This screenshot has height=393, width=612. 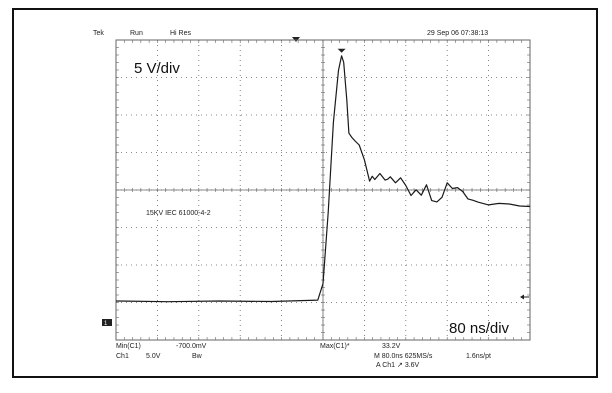 I want to click on run-state: Run, so click(x=136, y=33).